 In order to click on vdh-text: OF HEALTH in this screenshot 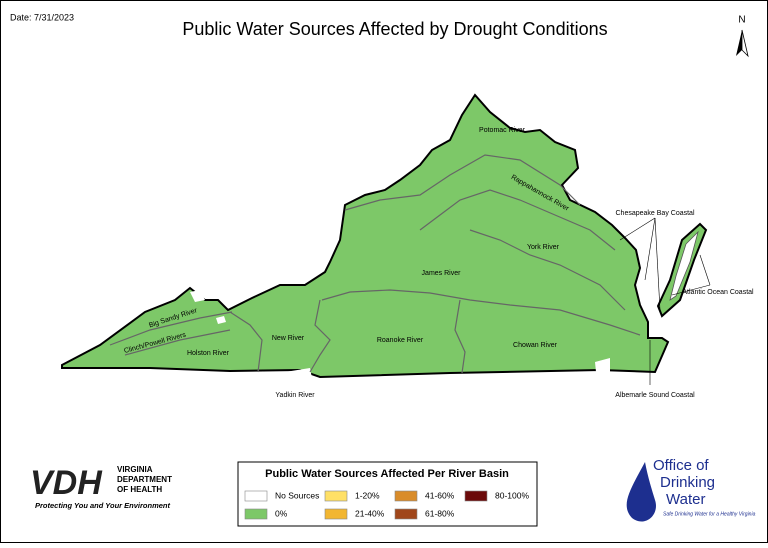, I will do `click(139, 489)`.